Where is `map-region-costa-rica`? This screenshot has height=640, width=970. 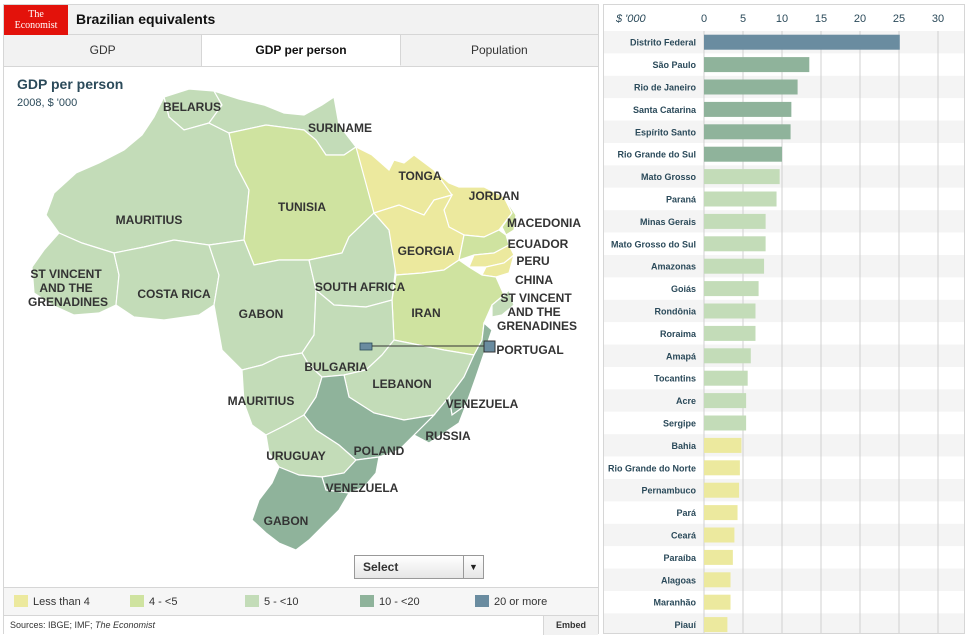
map-region-costa-rica is located at coordinates (166, 280).